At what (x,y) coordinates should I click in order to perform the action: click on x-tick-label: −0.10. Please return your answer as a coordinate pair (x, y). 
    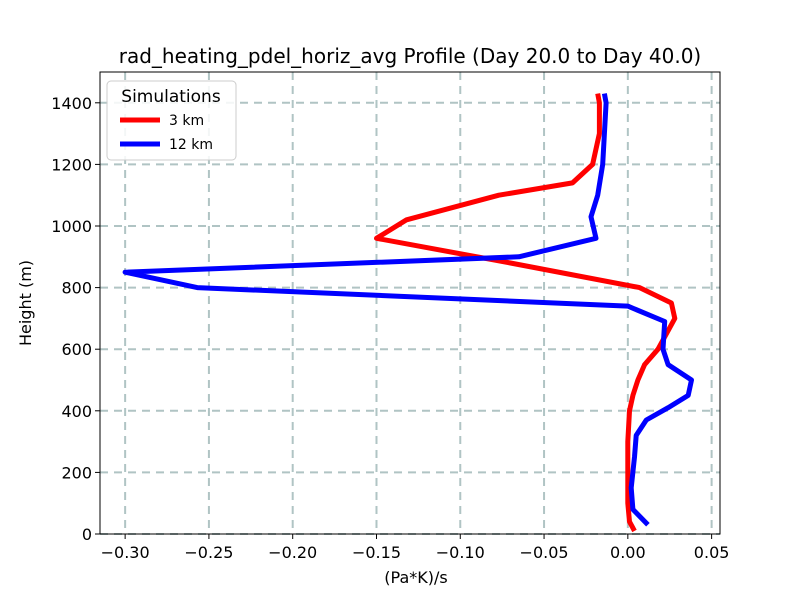
    Looking at the image, I should click on (460, 552).